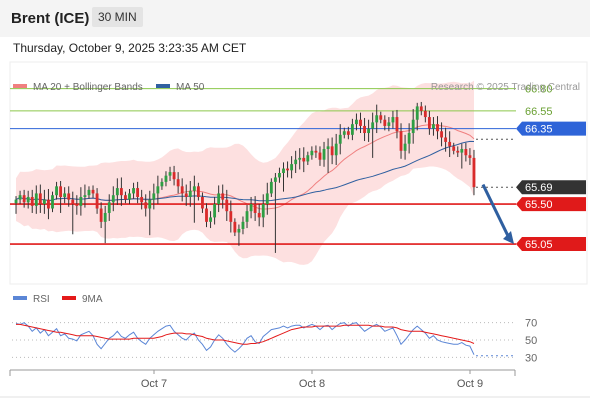 Image resolution: width=590 pixels, height=400 pixels. What do you see at coordinates (505, 87) in the screenshot?
I see `credit-text: Research © 2025 Trading Central` at bounding box center [505, 87].